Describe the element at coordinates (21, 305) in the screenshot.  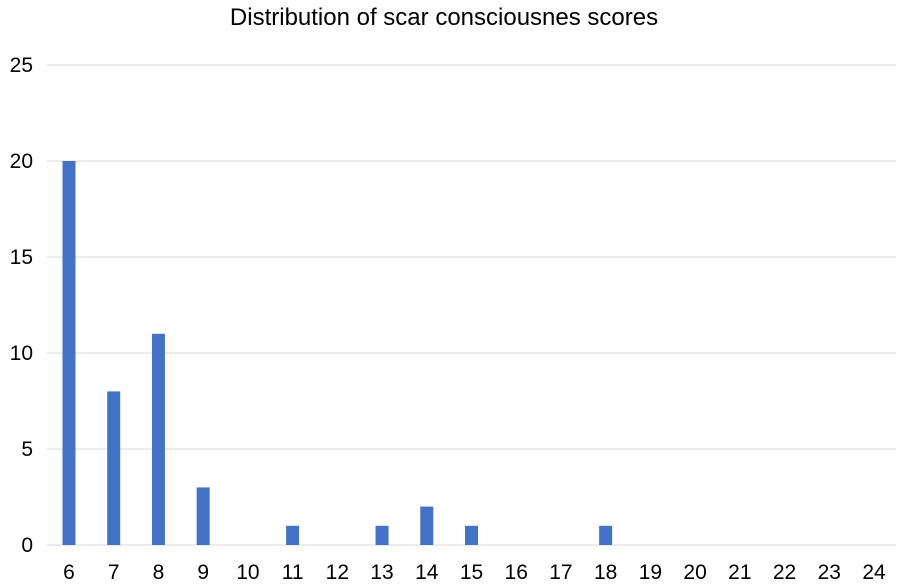
I see `y-axis-ticks: 0 5 10 15 20 25` at that location.